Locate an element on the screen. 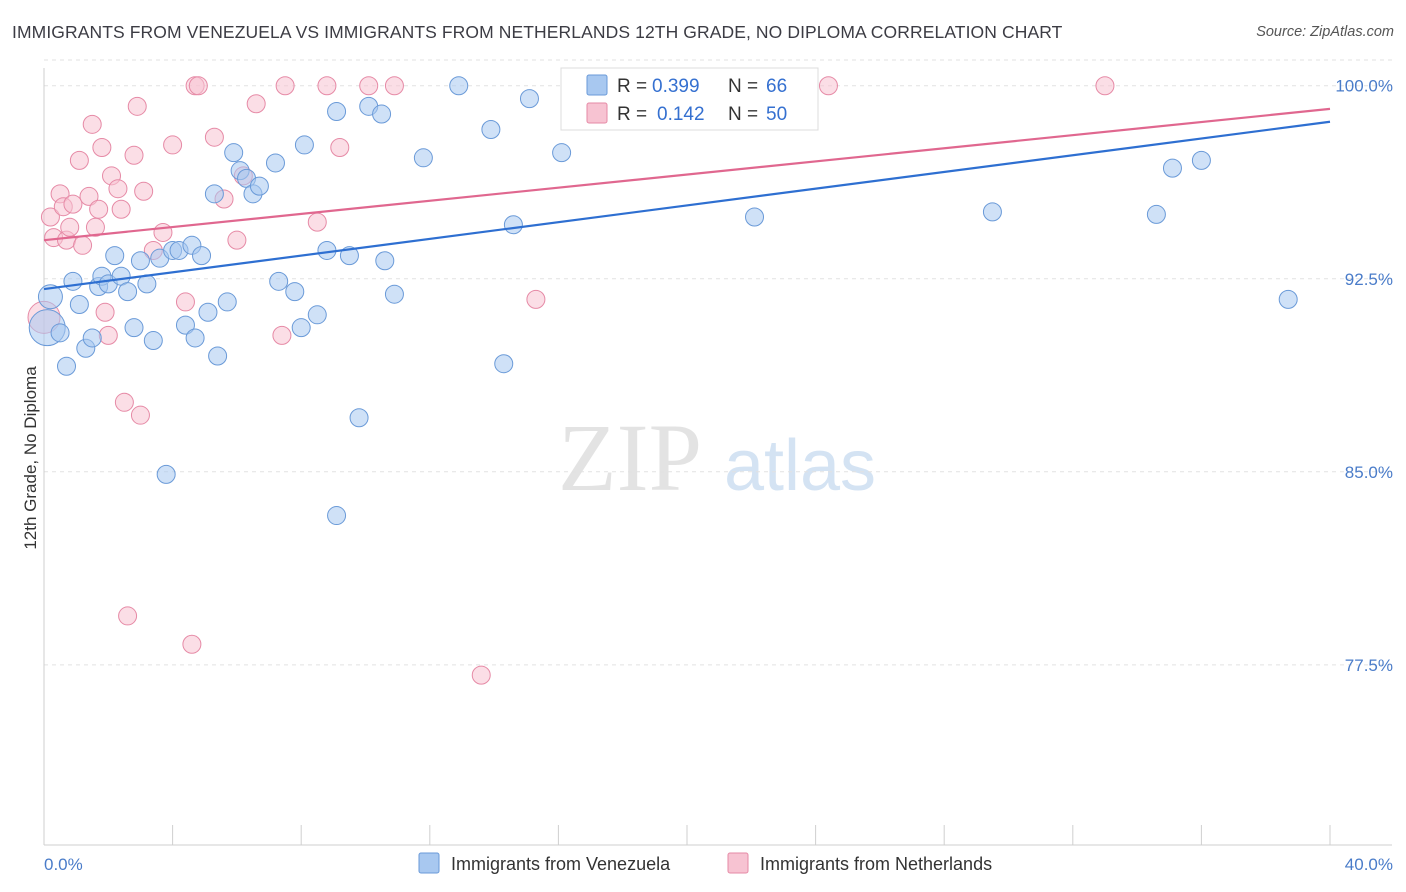  y-tick-label: 92.5% is located at coordinates (1369, 279).